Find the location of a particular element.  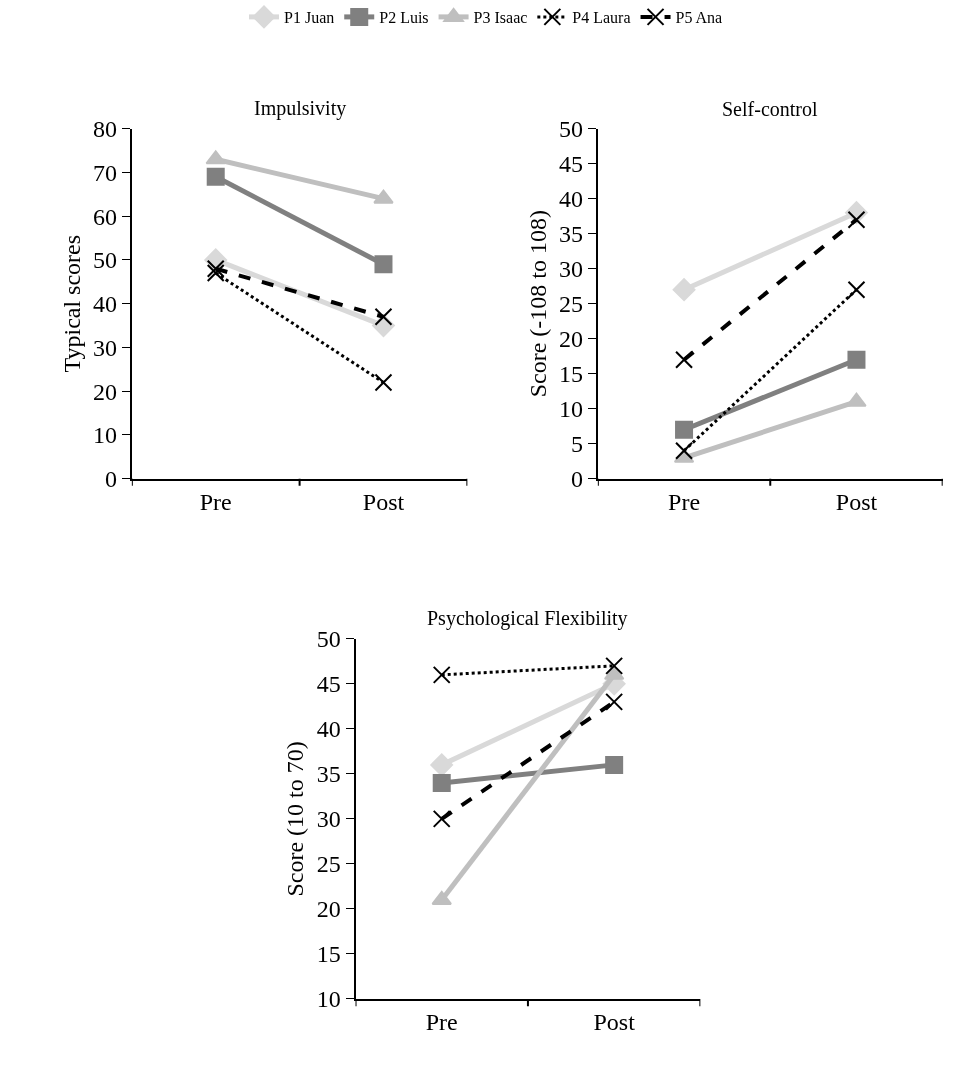

legend-label: P1 Juan is located at coordinates (309, 18).